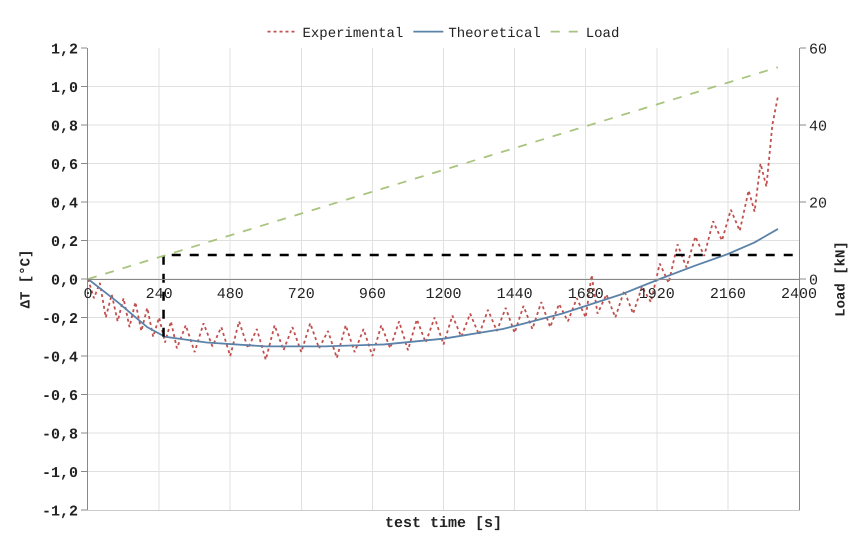  What do you see at coordinates (64, 203) in the screenshot?
I see `y-tick-label: 0,4` at bounding box center [64, 203].